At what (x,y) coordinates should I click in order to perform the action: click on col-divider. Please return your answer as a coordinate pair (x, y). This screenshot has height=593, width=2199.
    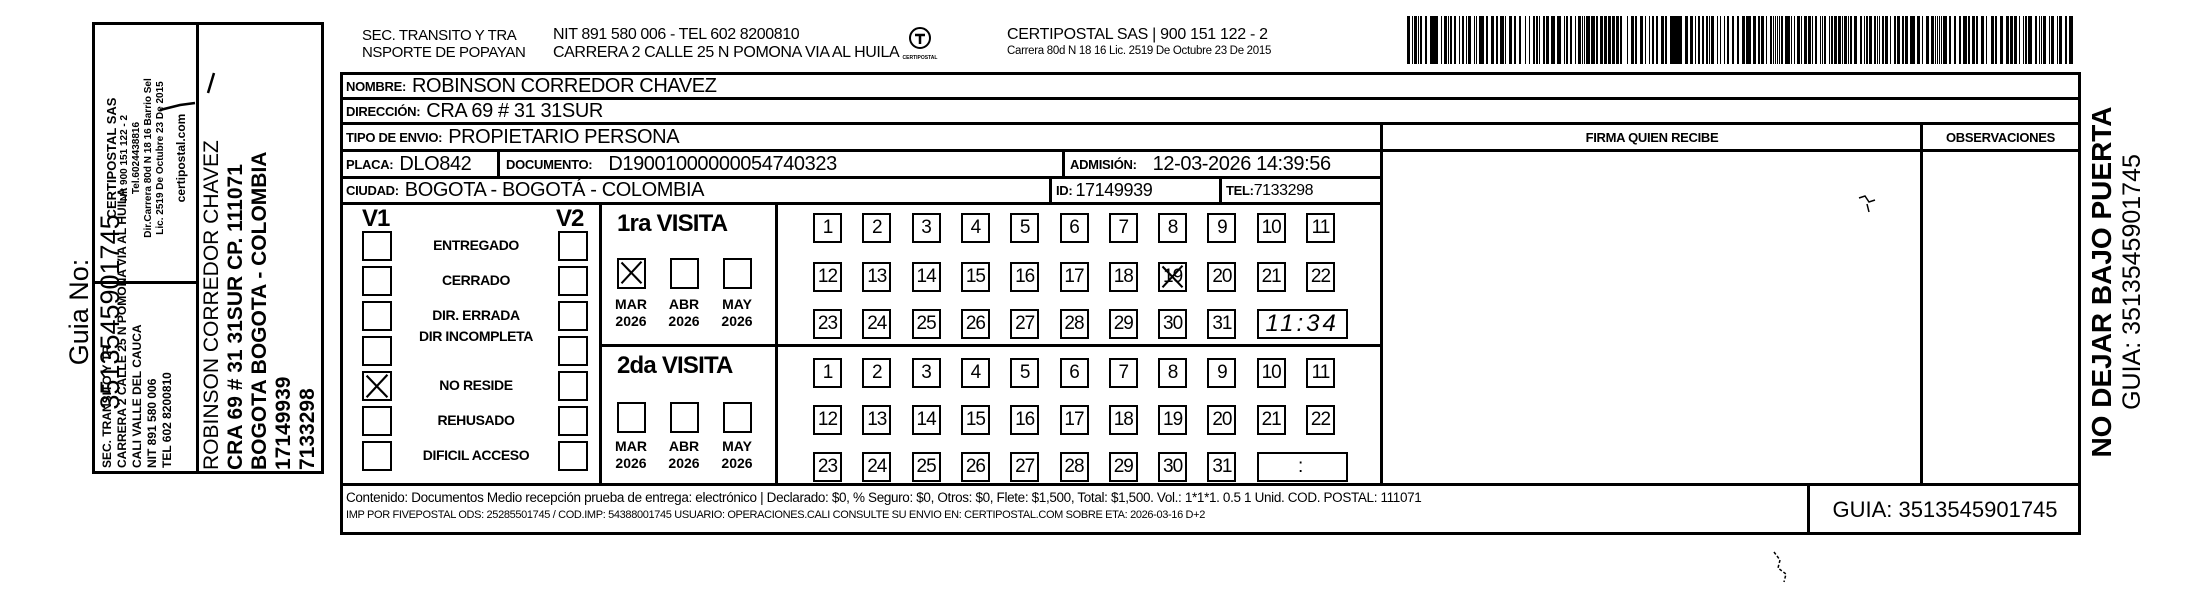
    Looking at the image, I should click on (1220, 190).